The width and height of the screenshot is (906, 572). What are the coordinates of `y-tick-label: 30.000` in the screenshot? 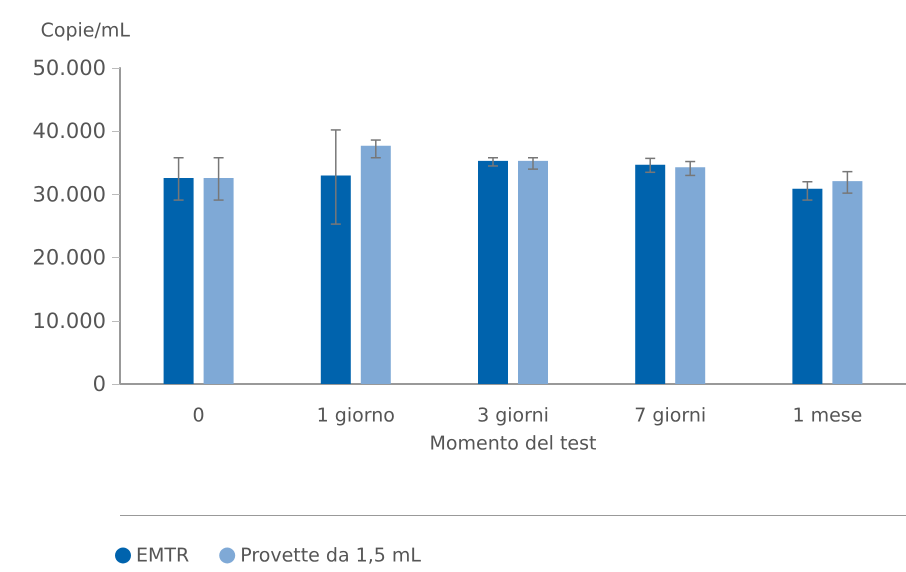 It's located at (69, 194).